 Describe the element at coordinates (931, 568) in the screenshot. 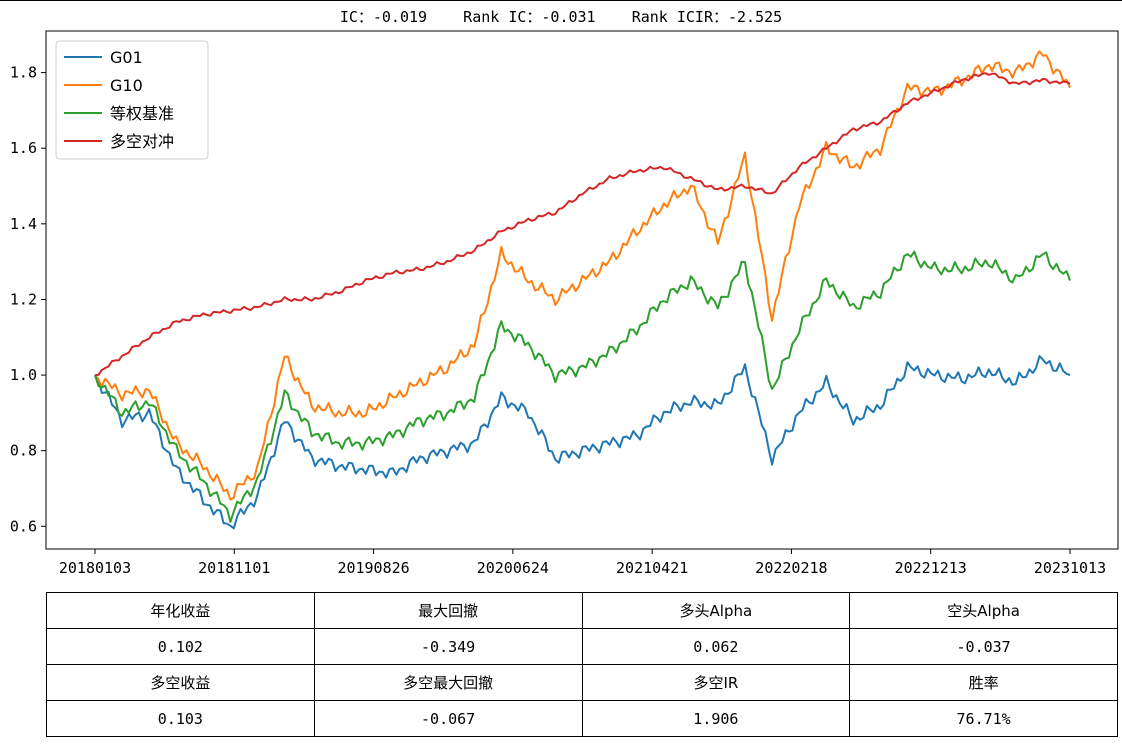

I see `x-tick-label: 20221213` at that location.